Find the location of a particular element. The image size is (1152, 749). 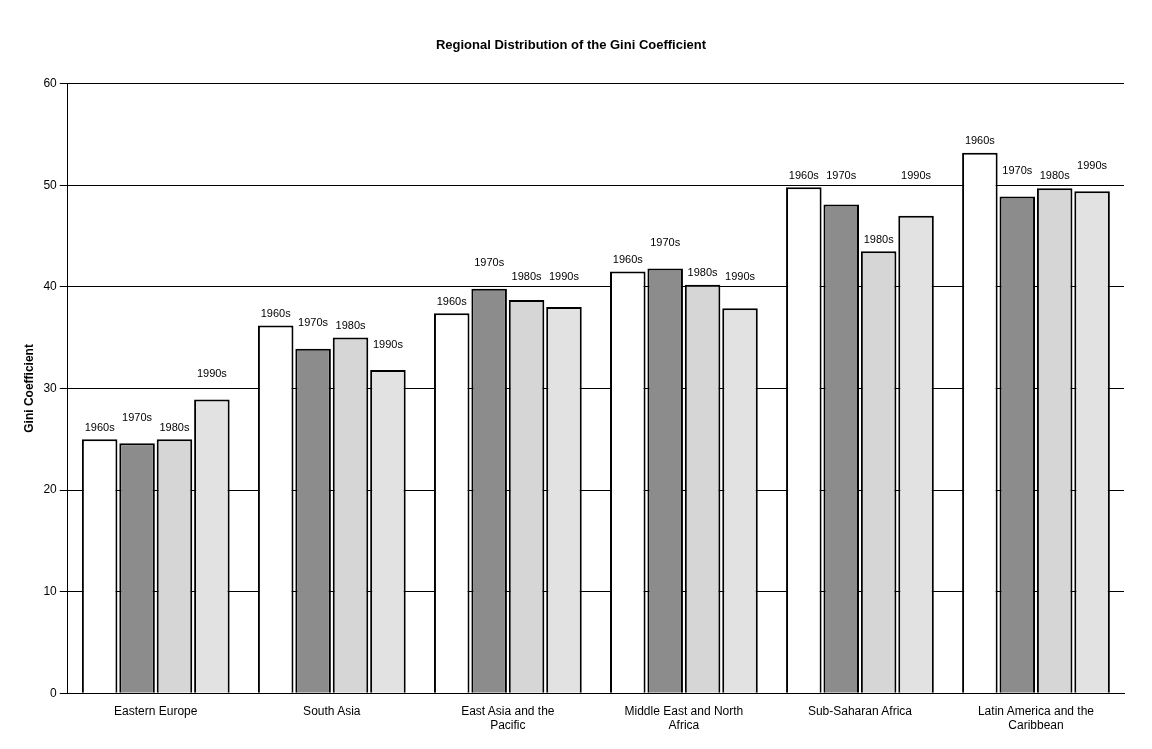

series-label: 1980s is located at coordinates (174, 426).